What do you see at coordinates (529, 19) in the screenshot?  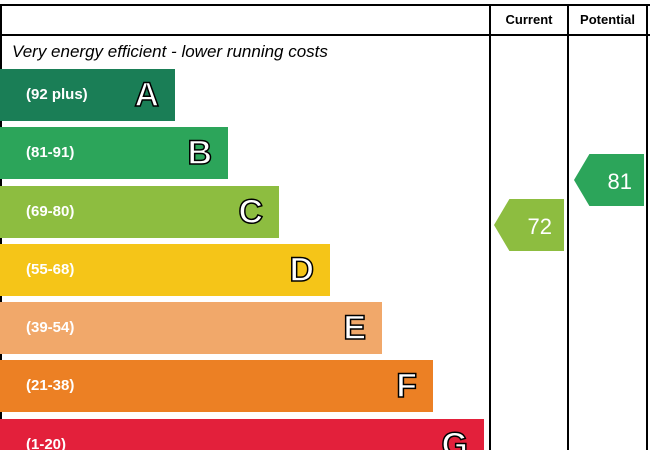 I see `current-header: Current` at bounding box center [529, 19].